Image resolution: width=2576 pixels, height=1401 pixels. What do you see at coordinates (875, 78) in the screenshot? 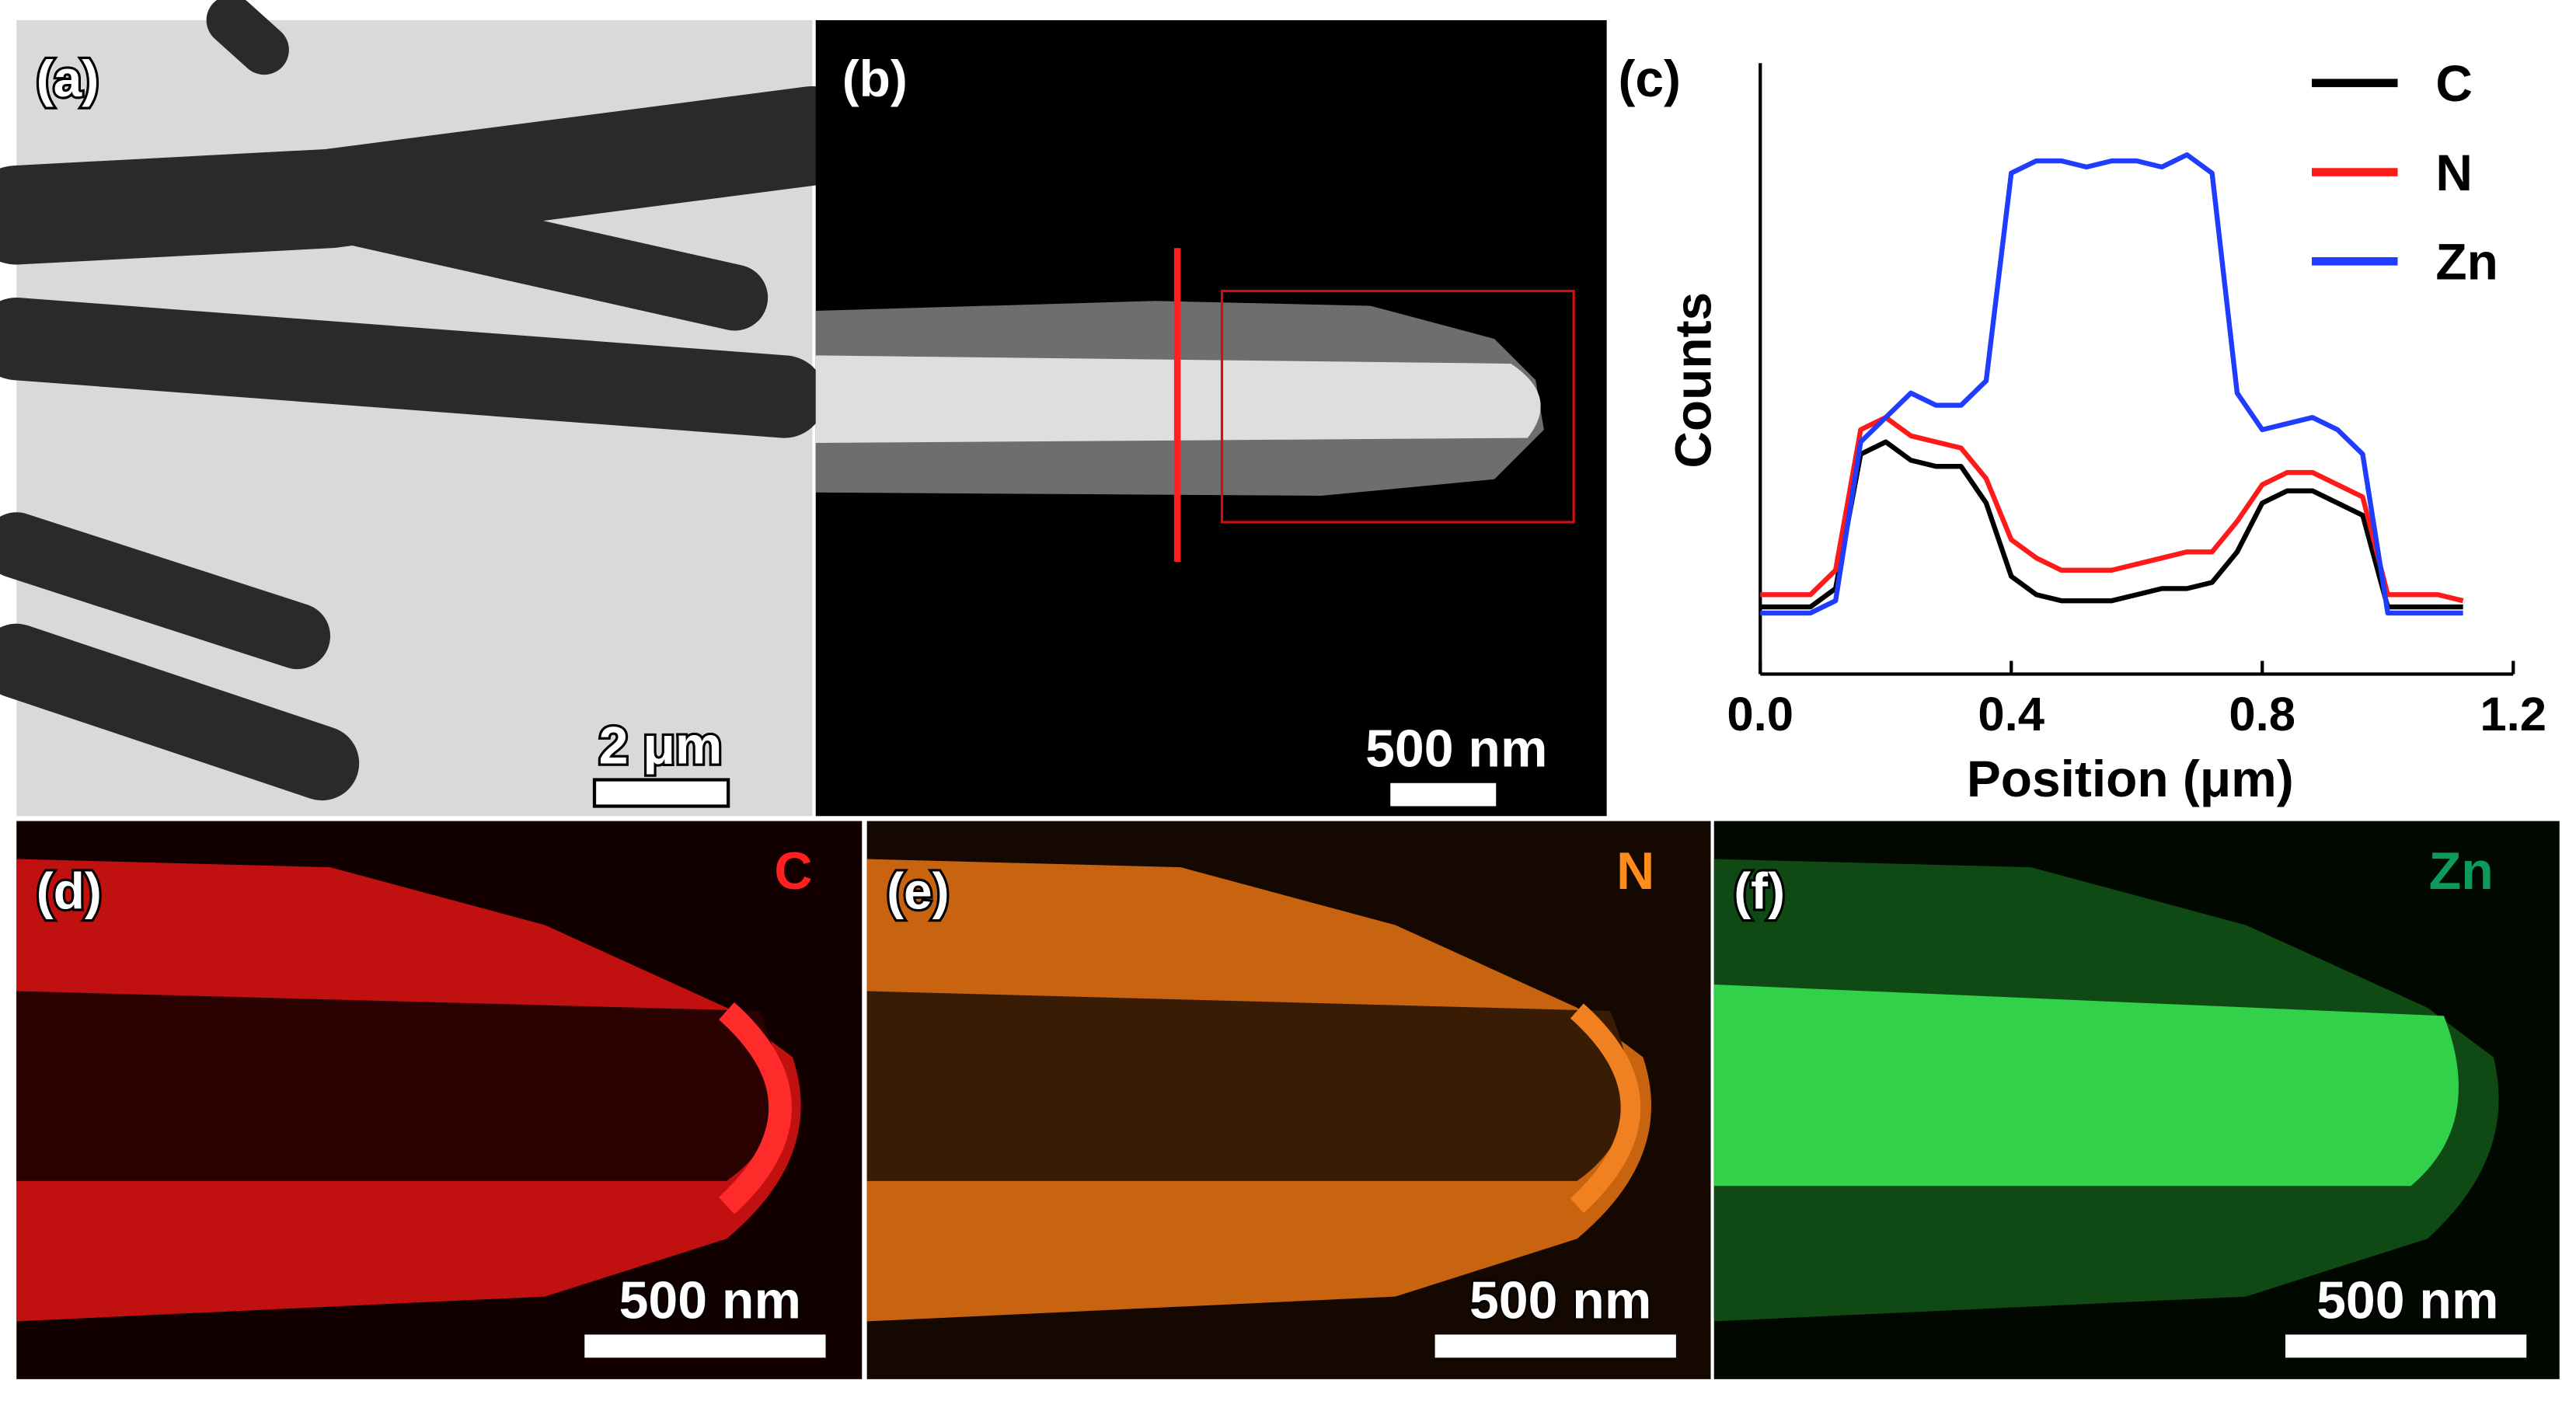
I see `panel-label: (b)` at bounding box center [875, 78].